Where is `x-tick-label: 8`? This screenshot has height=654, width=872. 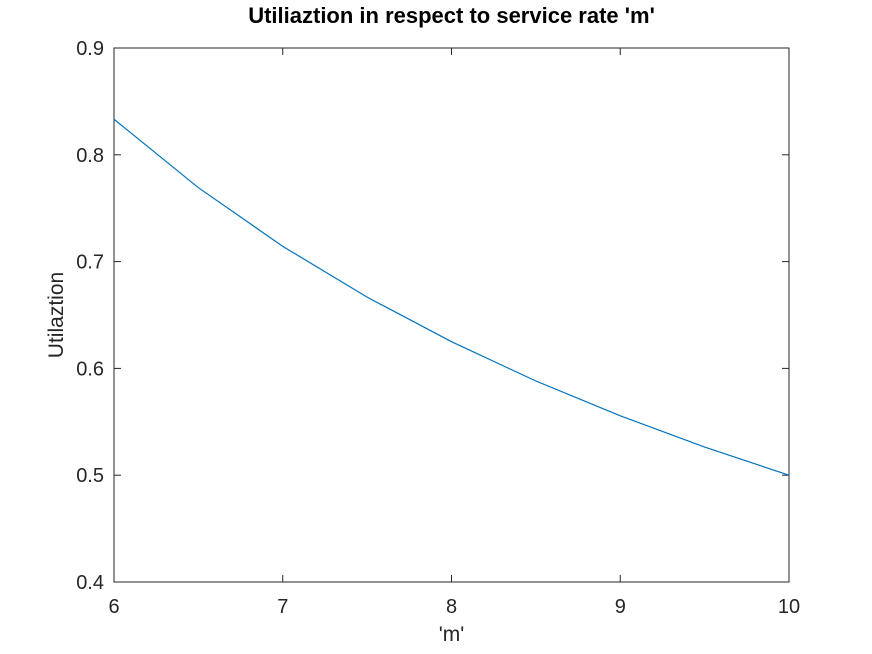 x-tick-label: 8 is located at coordinates (451, 607).